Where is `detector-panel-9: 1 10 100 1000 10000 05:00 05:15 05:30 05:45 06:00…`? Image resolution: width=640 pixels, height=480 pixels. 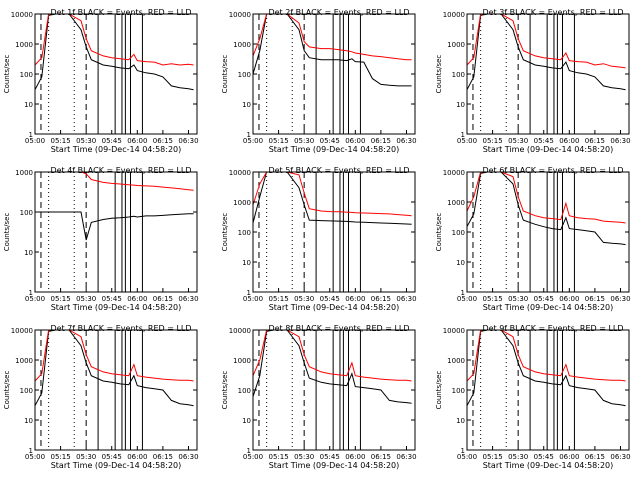
detector-panel-9: 1 10 100 1000 10000 05:00 05:15 05:30 05:45 06:00… is located at coordinates (533, 397).